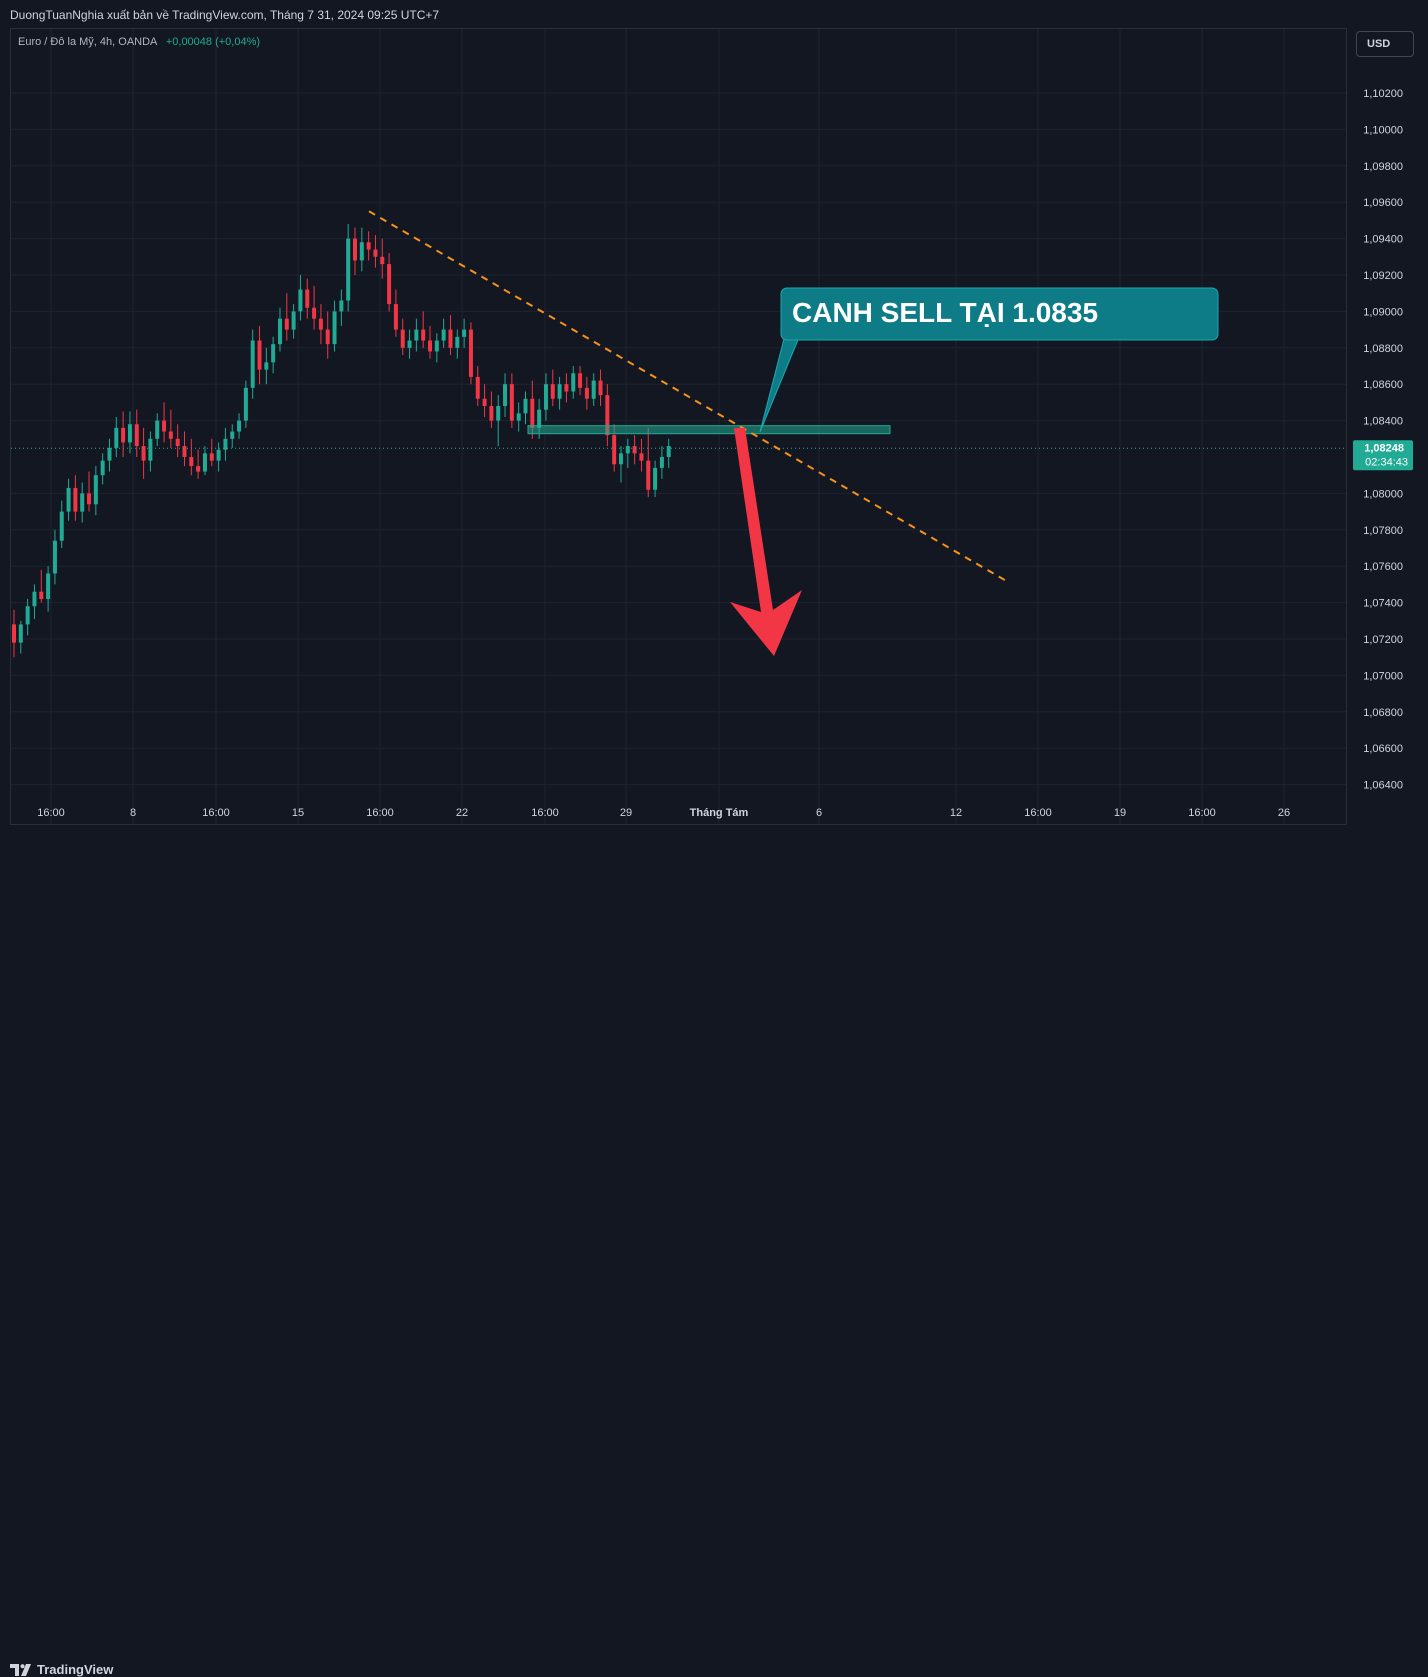 The height and width of the screenshot is (1677, 1428). What do you see at coordinates (213, 42) in the screenshot?
I see `symbol-change: +0,00048 (+0,04%)` at bounding box center [213, 42].